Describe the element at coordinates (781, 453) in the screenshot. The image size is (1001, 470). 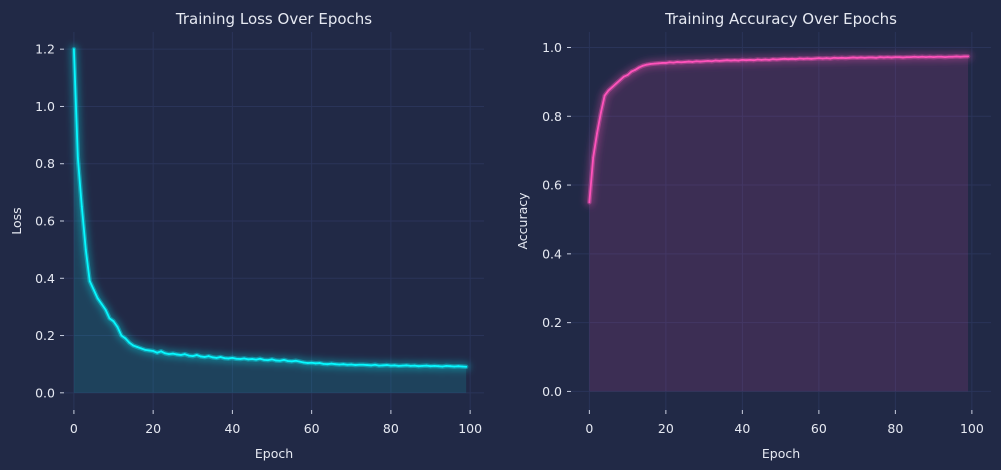
I see `x-axis-label: Epoch` at that location.